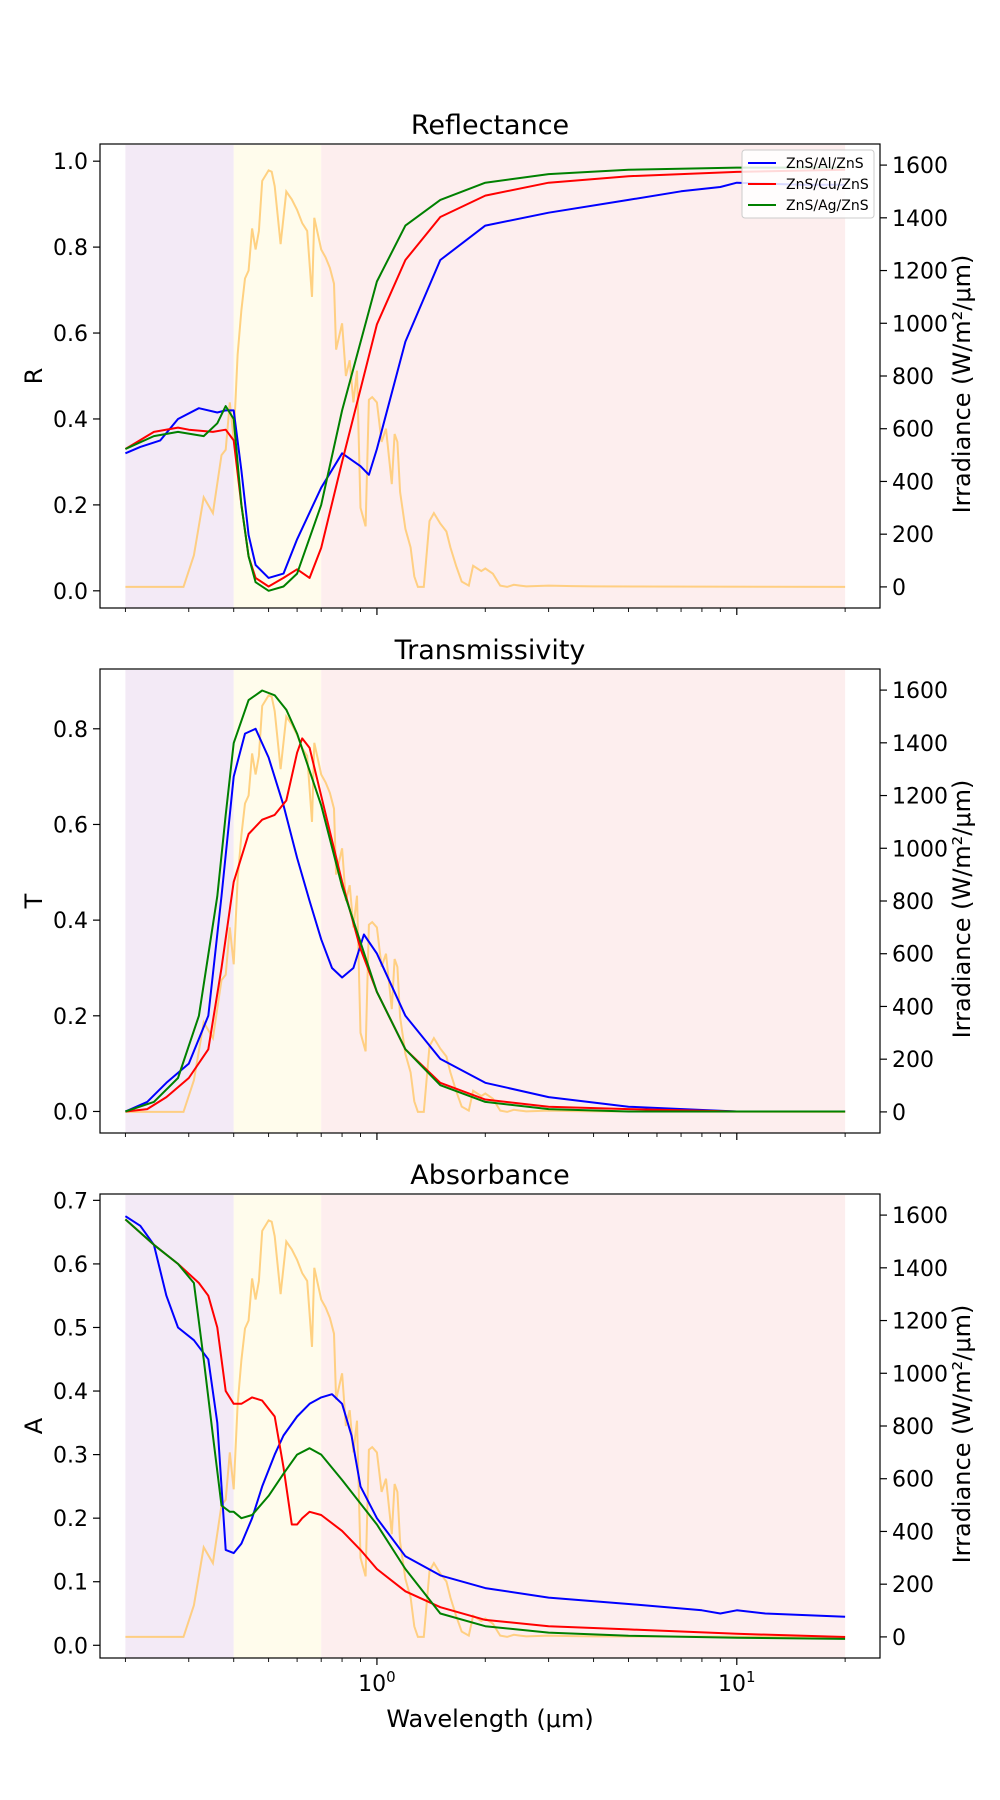 The image size is (1000, 1800). I want to click on legend-entry: ZnS/Ag/ZnS, so click(827, 206).